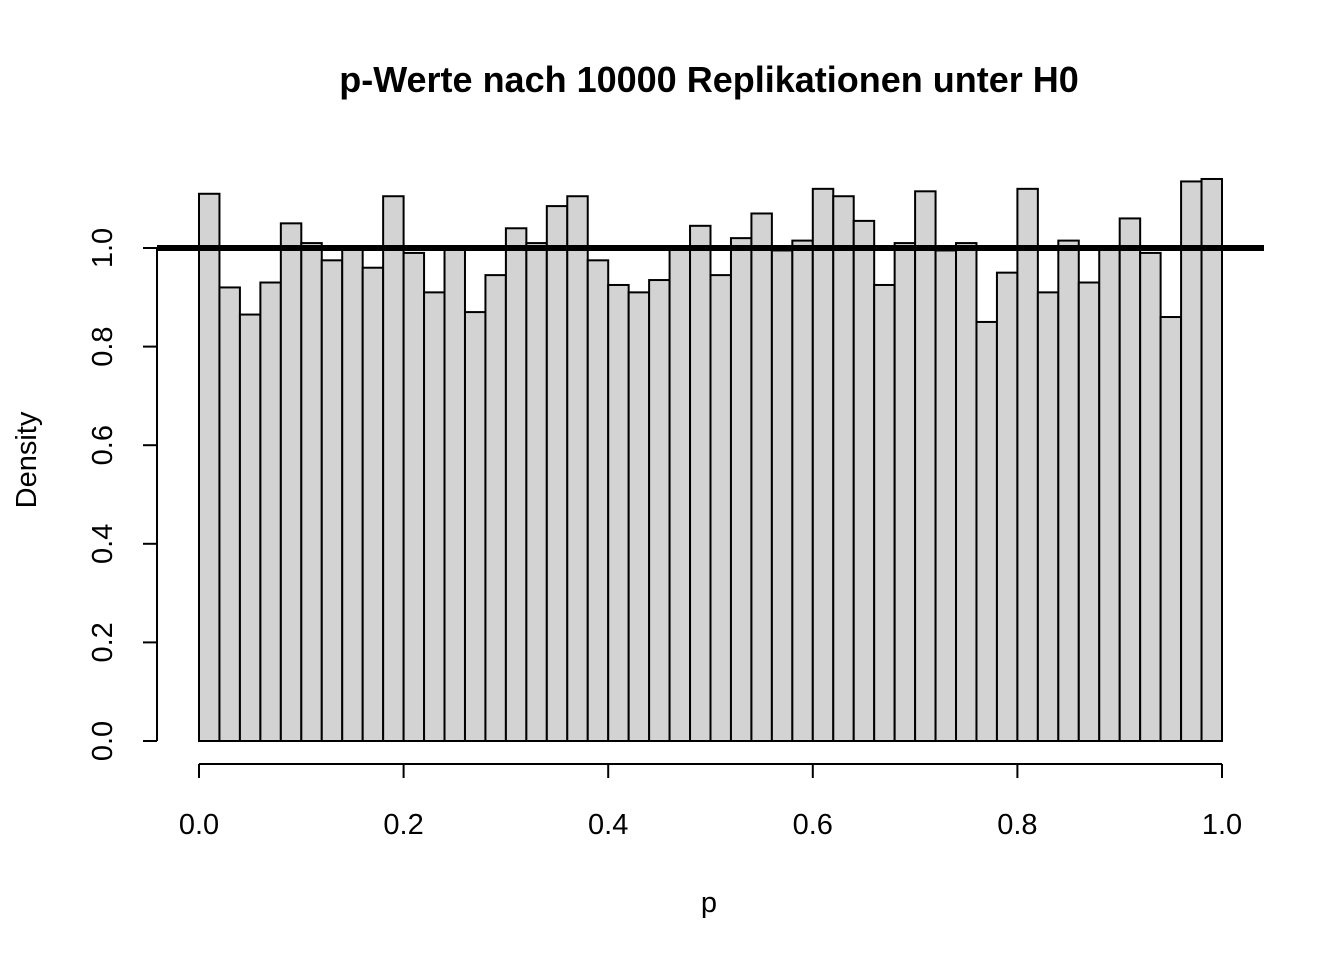  What do you see at coordinates (27, 459) in the screenshot?
I see `y-axis-label: Density` at bounding box center [27, 459].